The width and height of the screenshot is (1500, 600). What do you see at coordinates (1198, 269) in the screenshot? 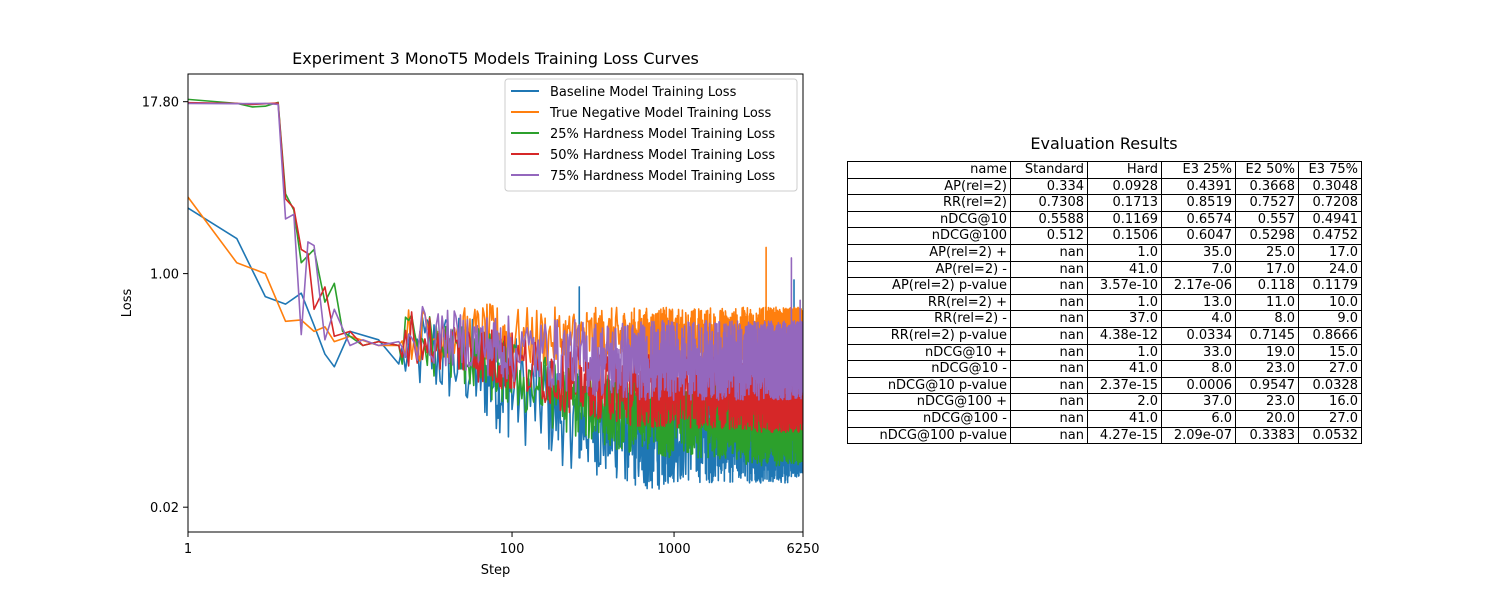
I see `table-cell: 7.0` at bounding box center [1198, 269].